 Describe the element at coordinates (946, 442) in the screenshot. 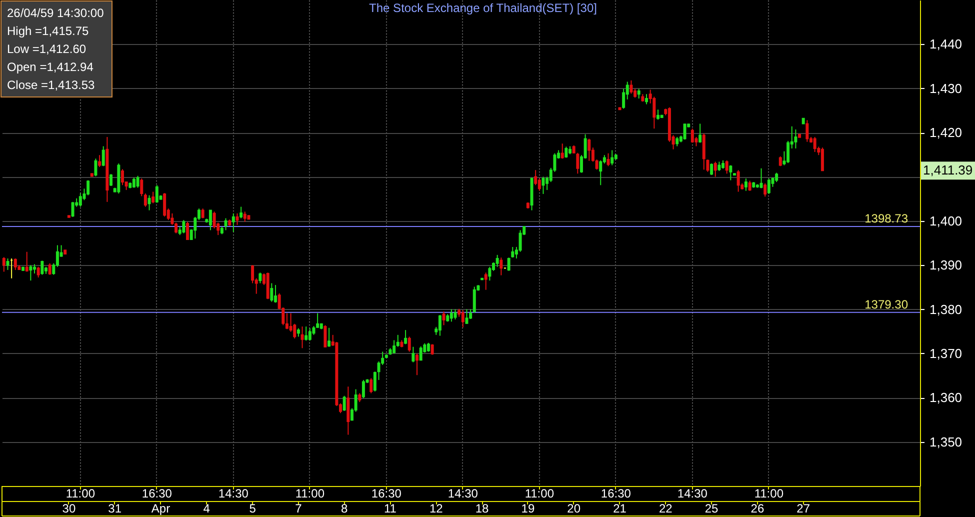

I see `y-tick-label: 1,350` at that location.